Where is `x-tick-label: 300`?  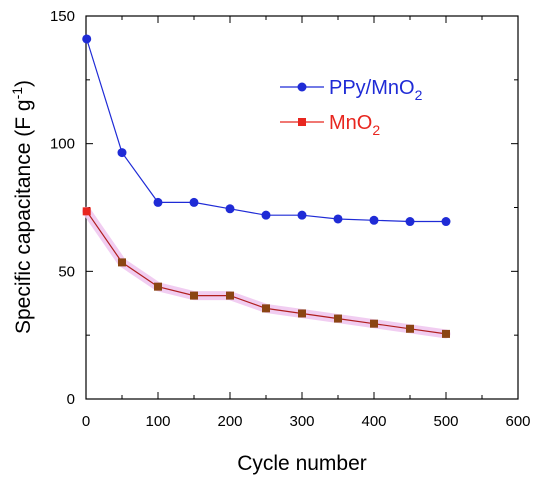 x-tick-label: 300 is located at coordinates (301, 421).